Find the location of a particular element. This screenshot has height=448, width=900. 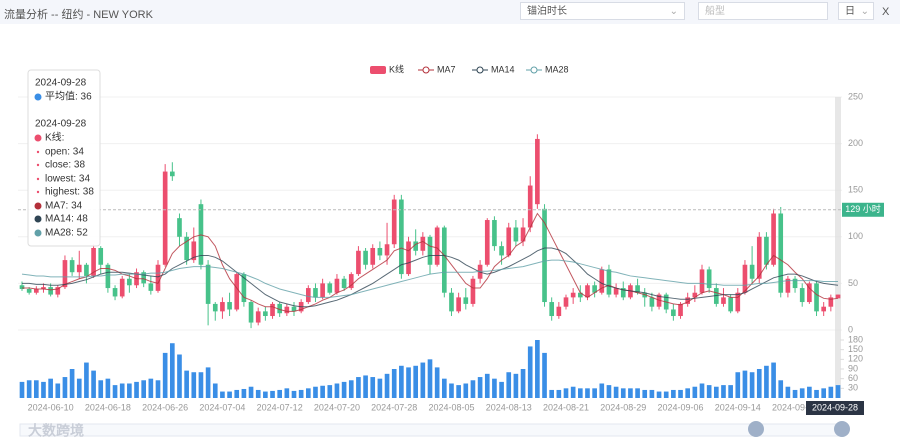

legend-swatch is located at coordinates (378, 70).